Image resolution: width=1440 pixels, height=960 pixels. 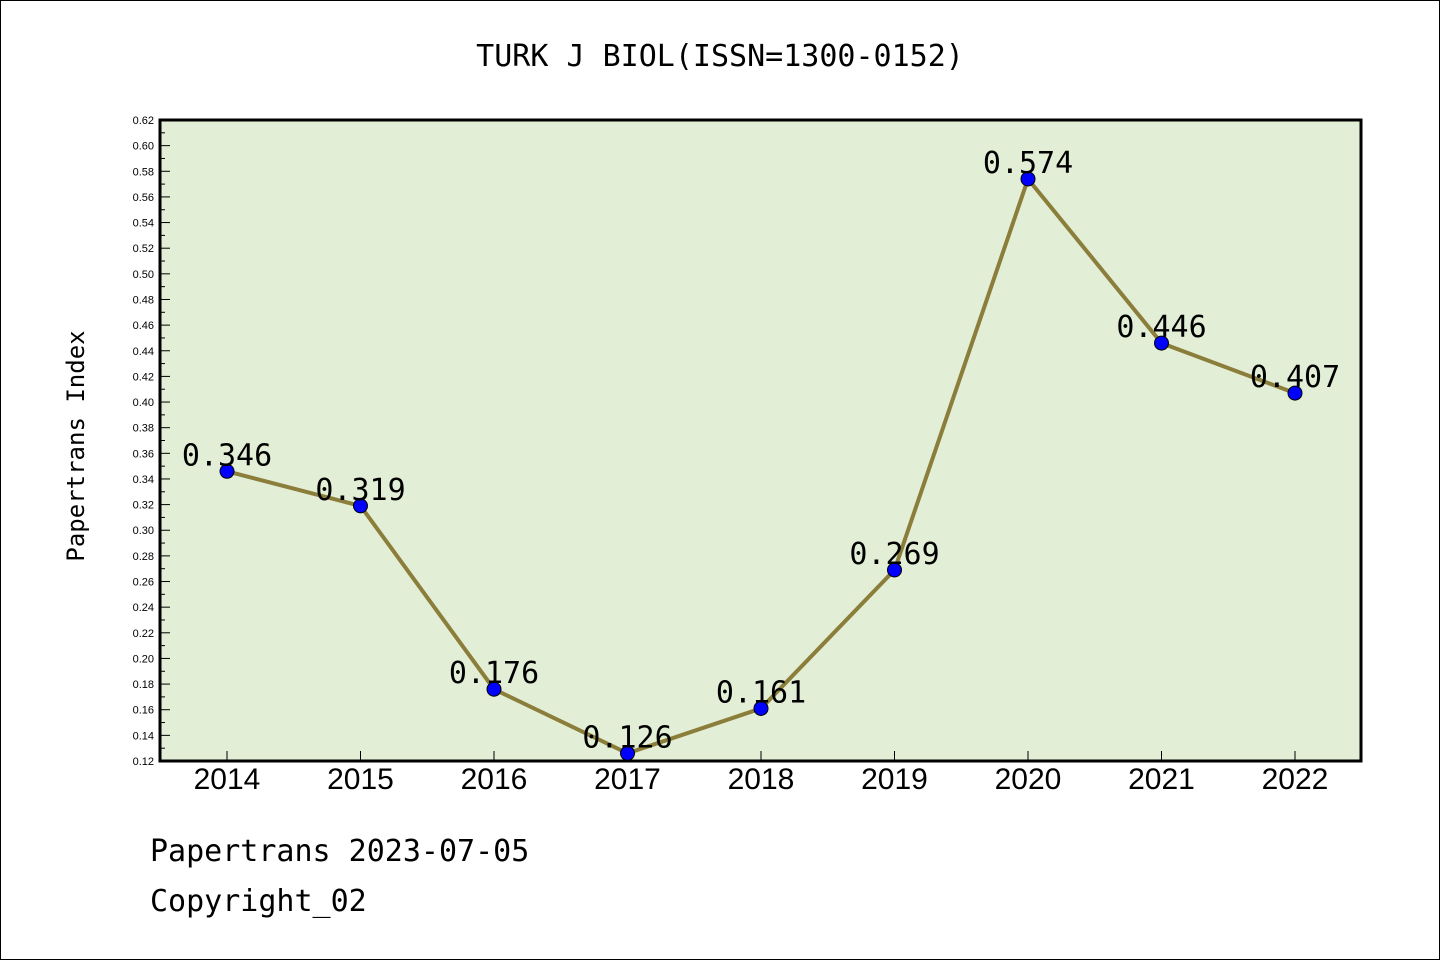 I want to click on y-tick-label: 0.20, so click(x=143, y=659).